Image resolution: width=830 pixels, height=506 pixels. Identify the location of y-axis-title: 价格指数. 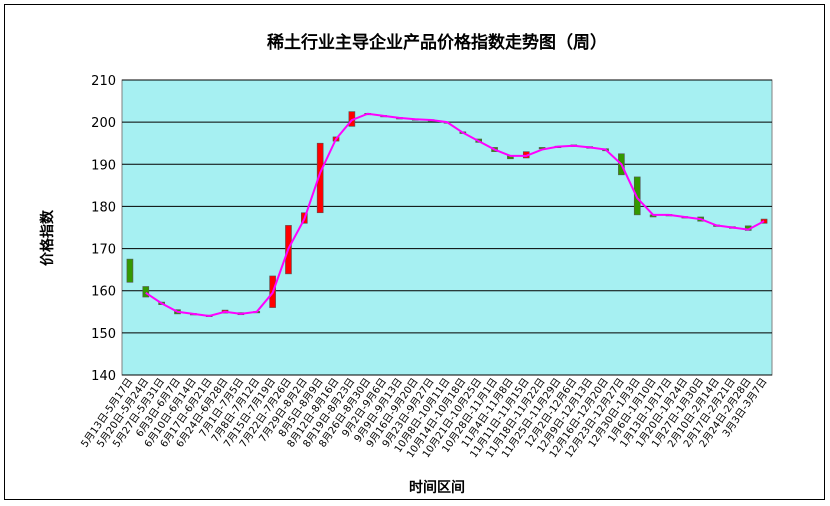
(47, 237).